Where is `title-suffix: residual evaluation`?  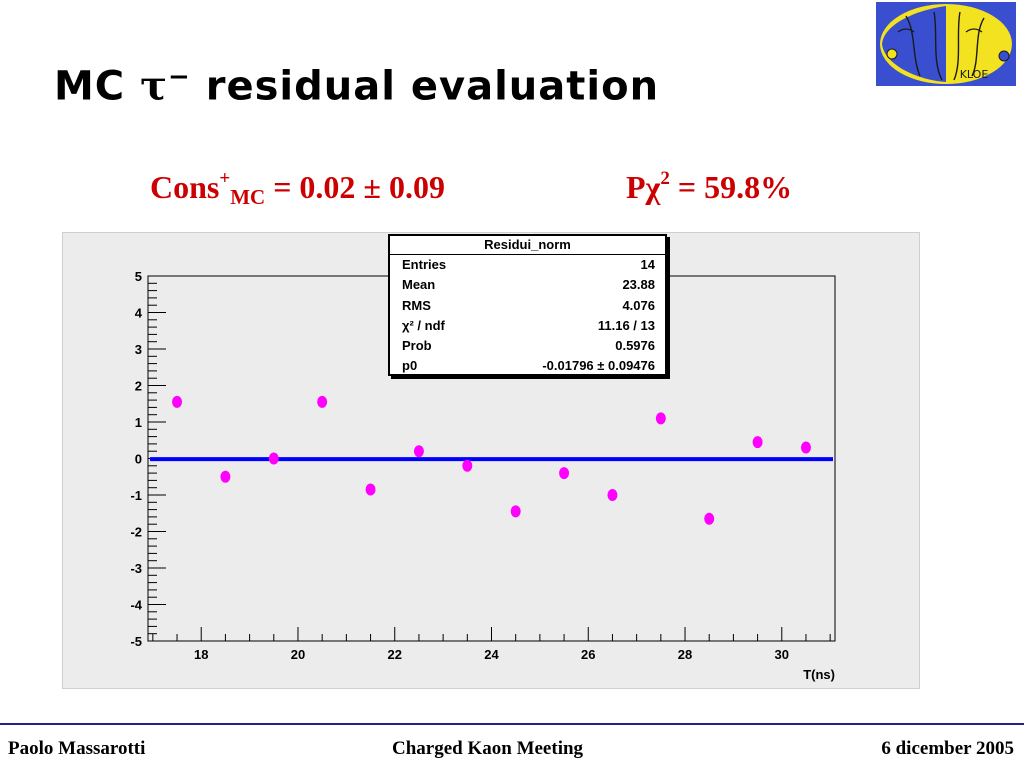 title-suffix: residual evaluation is located at coordinates (432, 86).